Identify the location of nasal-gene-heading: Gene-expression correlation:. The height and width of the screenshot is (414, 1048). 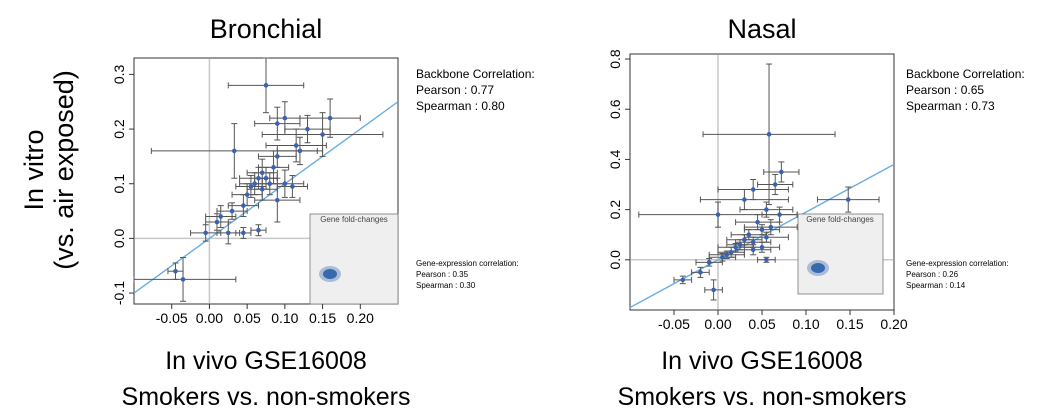
(957, 263).